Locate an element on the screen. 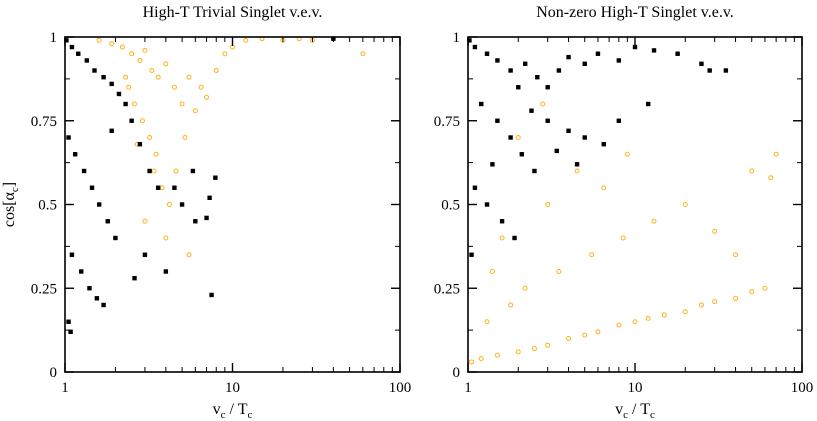 Image resolution: width=817 pixels, height=421 pixels. x-tick-label: 10 is located at coordinates (635, 388).